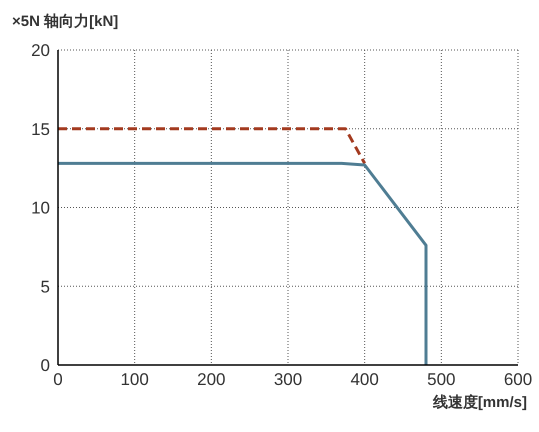  I want to click on y-tick-label: 5, so click(45, 286).